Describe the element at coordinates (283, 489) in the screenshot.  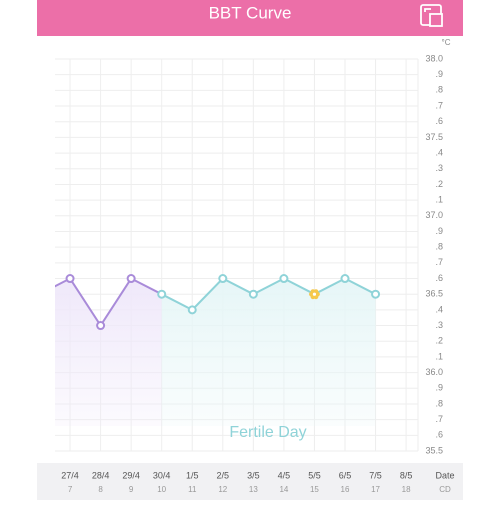
I see `cycle-day-label: 14` at that location.